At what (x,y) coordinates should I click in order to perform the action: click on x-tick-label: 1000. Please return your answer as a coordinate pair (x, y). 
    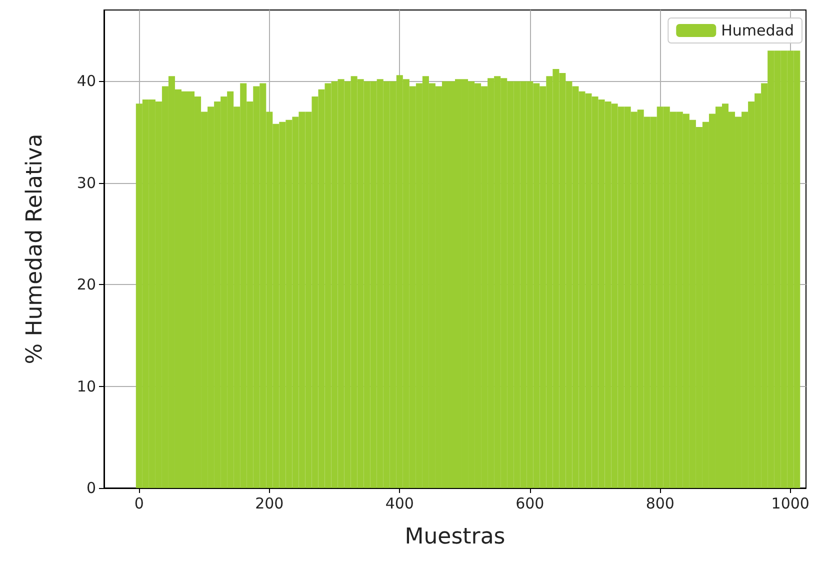
    Looking at the image, I should click on (790, 503).